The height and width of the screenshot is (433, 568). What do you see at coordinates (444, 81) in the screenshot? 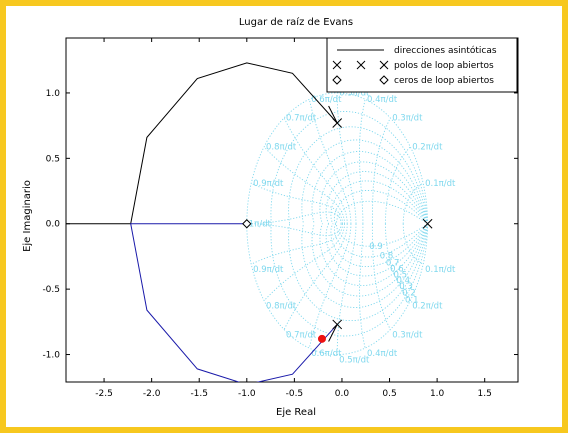
I see `legend-entry-zeros: ceros de loop abiertos` at bounding box center [444, 81].